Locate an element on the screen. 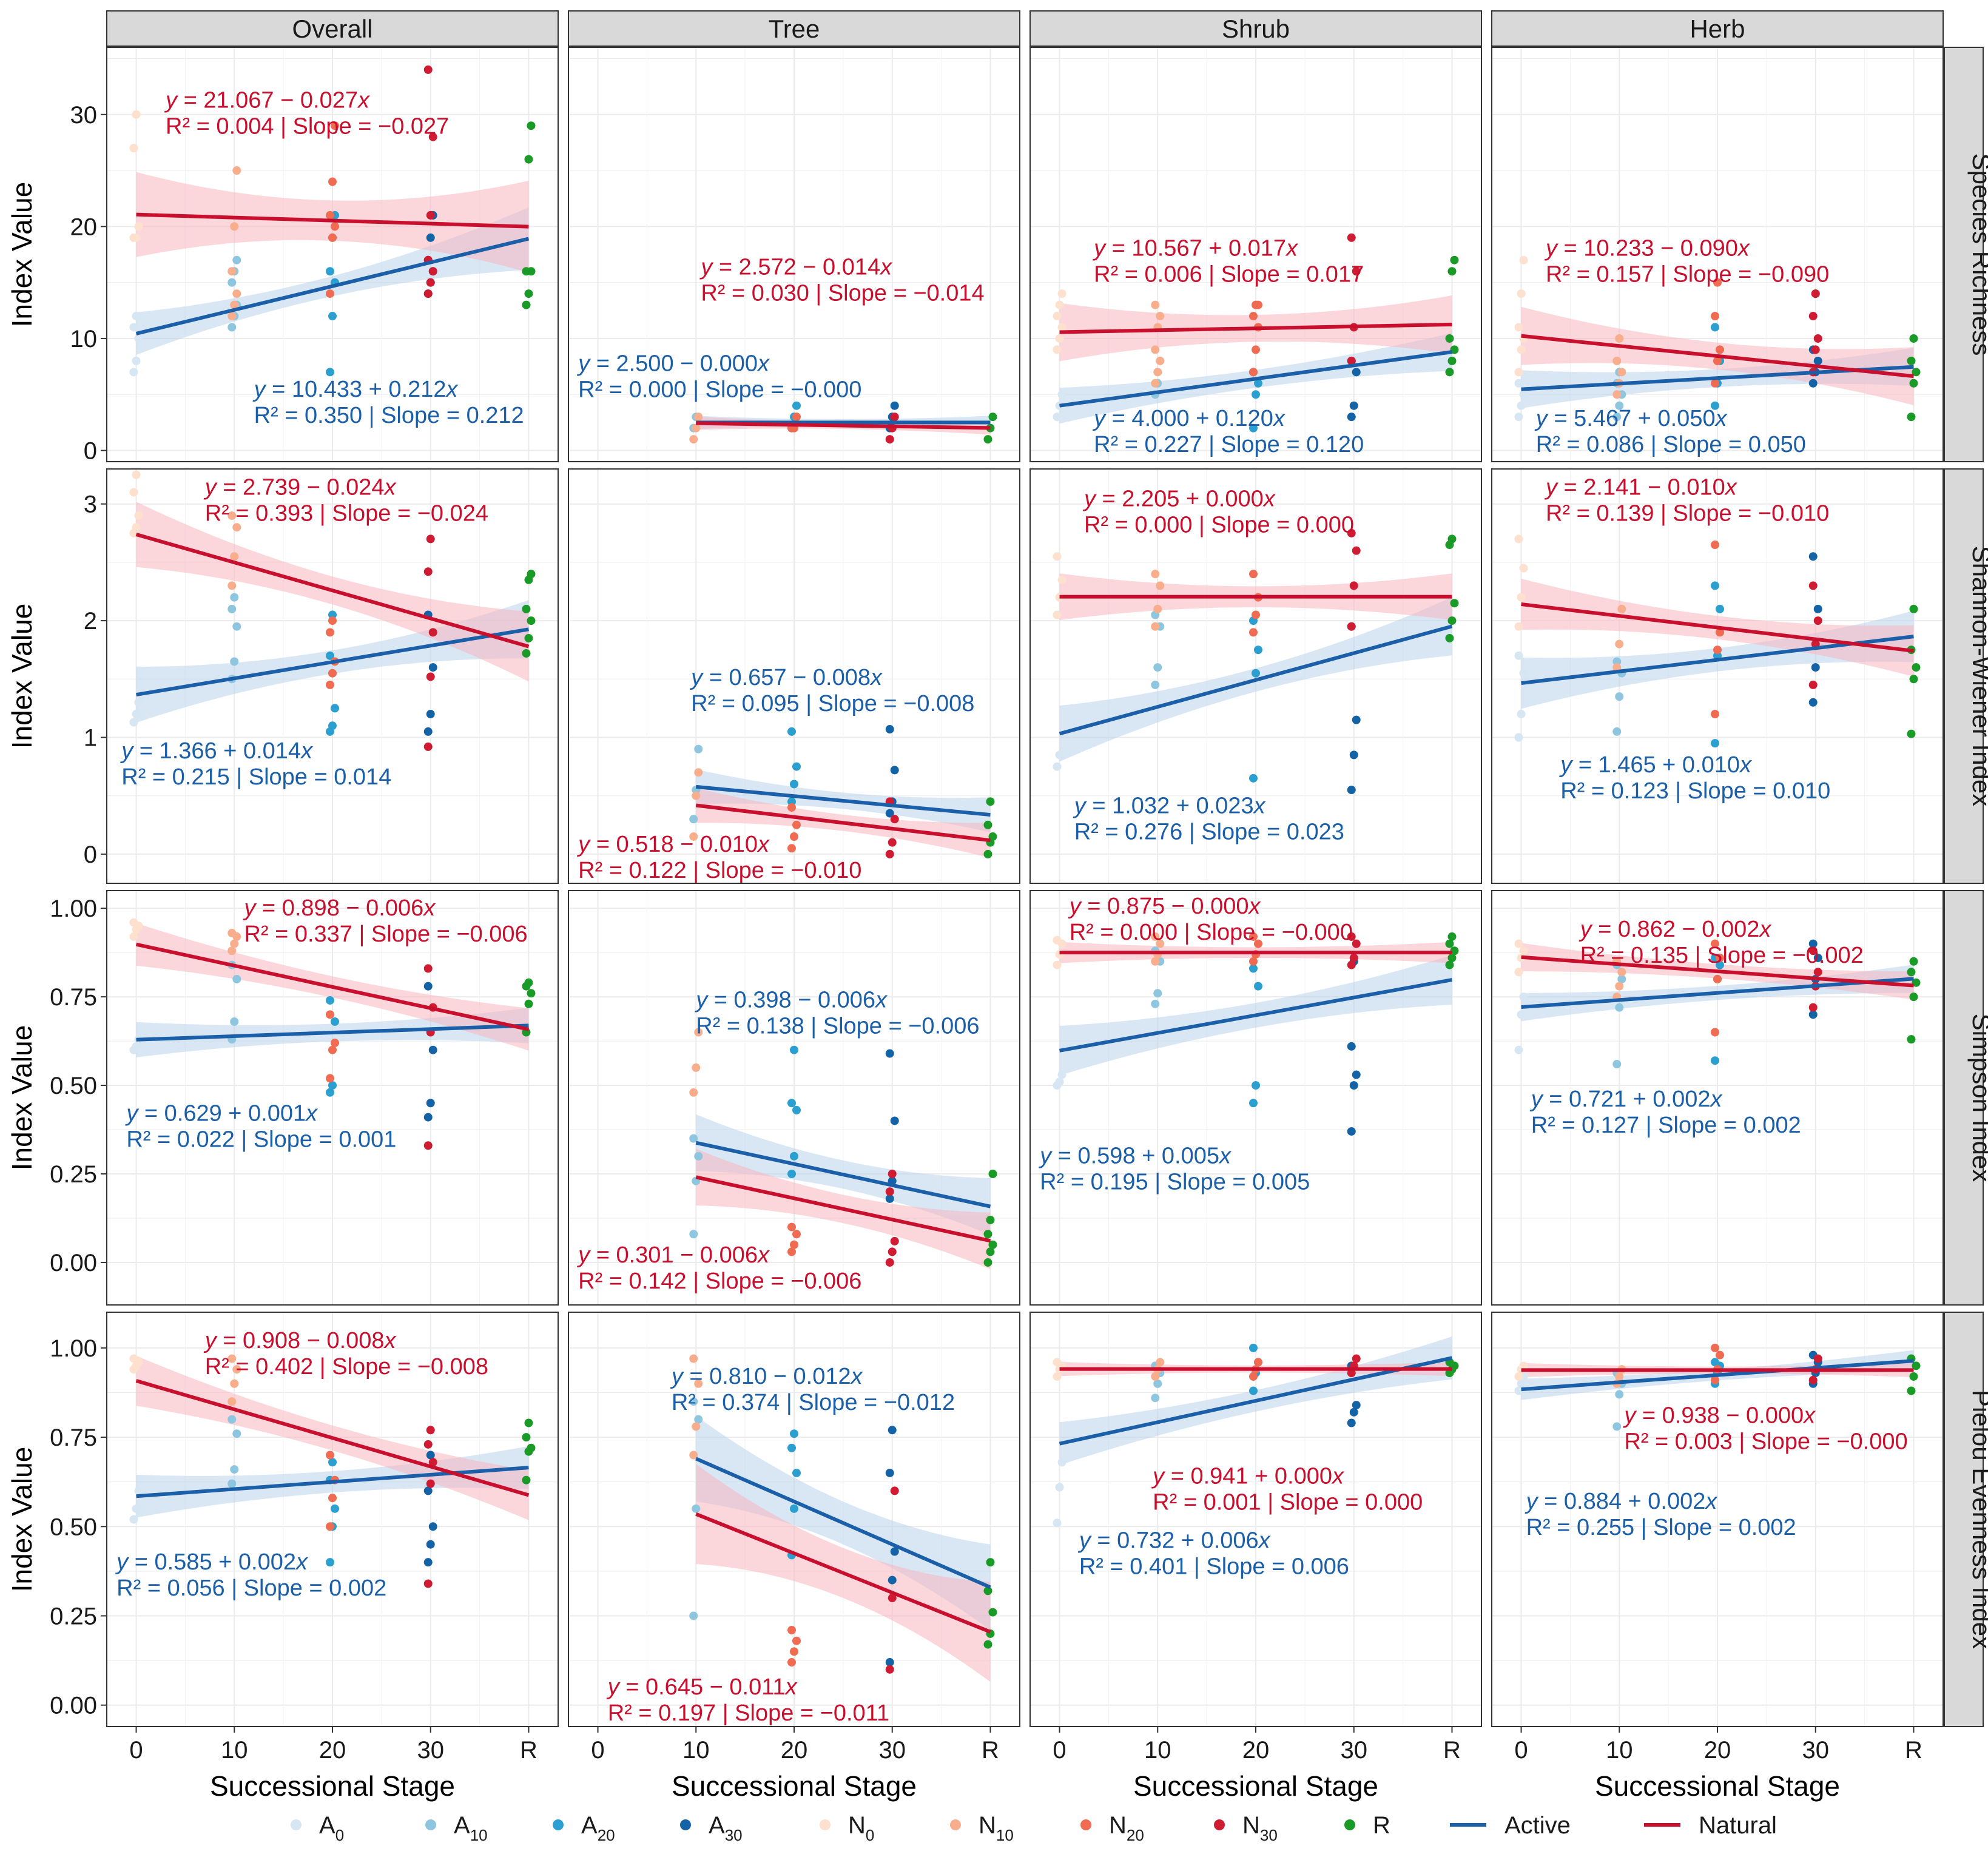 This screenshot has height=1857, width=1988. active-equation-line: y = 0.810 − 0.012x is located at coordinates (767, 1376).